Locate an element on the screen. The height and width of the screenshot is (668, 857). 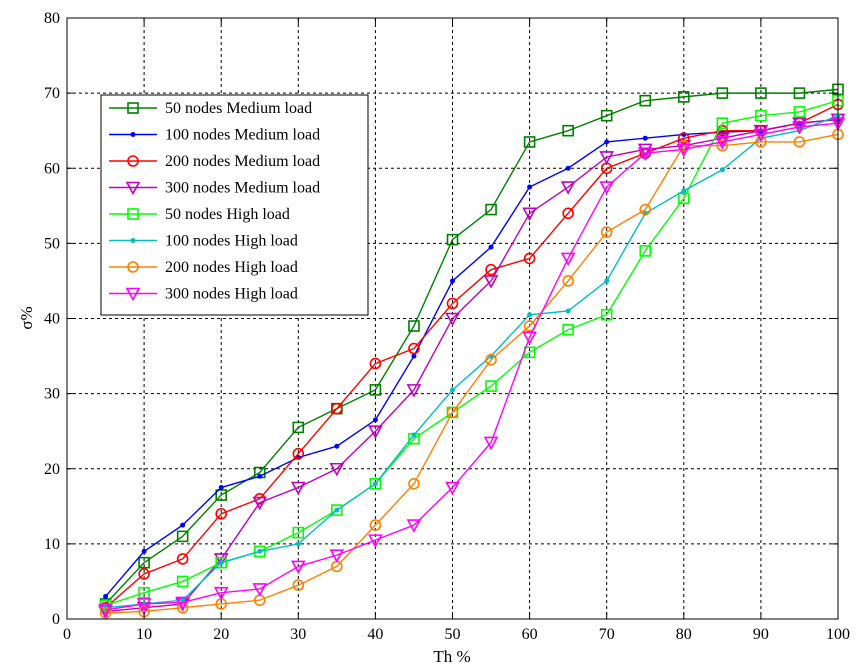
y-tick-label: 60 is located at coordinates (52, 168).